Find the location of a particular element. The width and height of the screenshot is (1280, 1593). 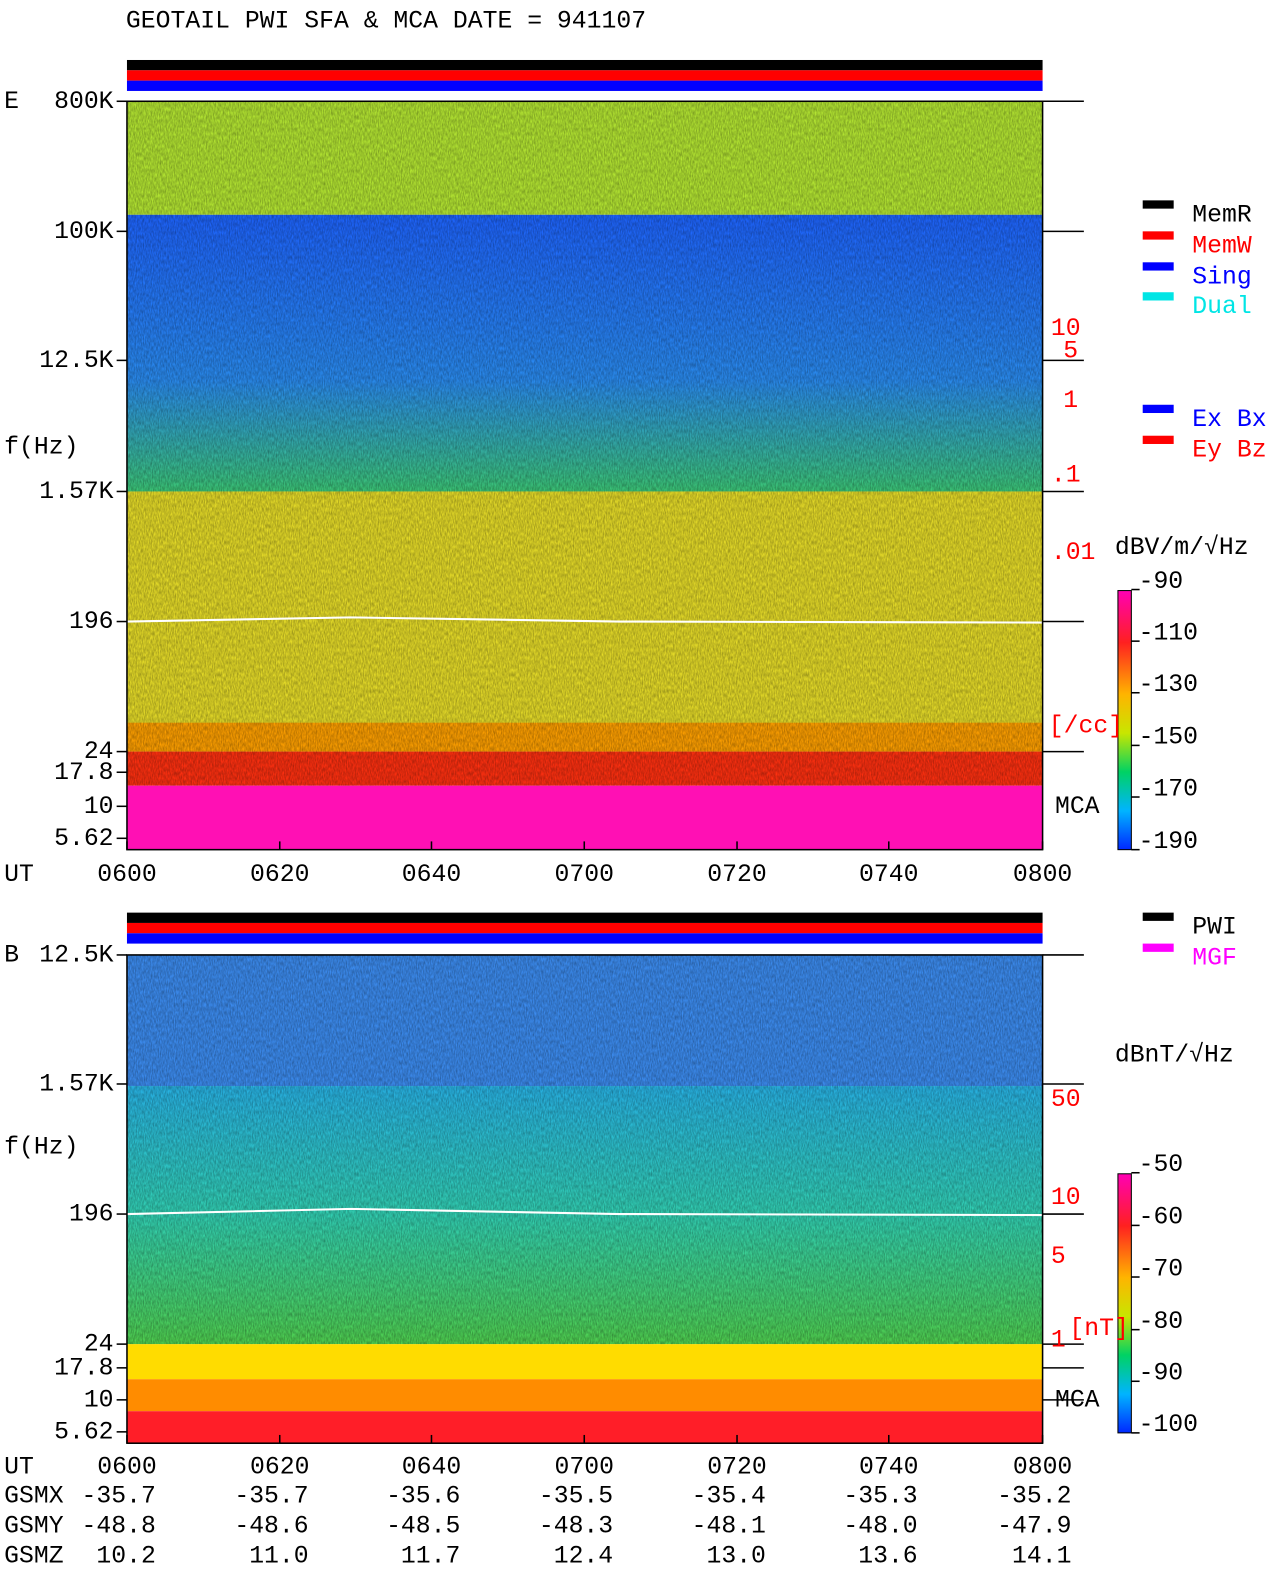

density-tick-label: 10 is located at coordinates (1066, 1198).